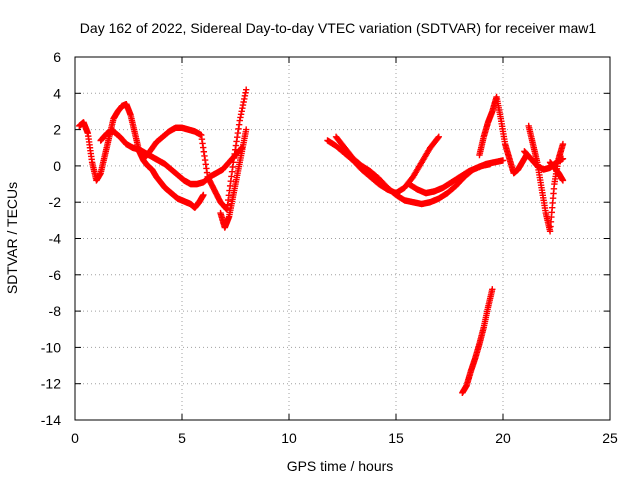 This screenshot has height=480, width=640. Describe the element at coordinates (503, 438) in the screenshot. I see `x-tick-label: 20` at that location.